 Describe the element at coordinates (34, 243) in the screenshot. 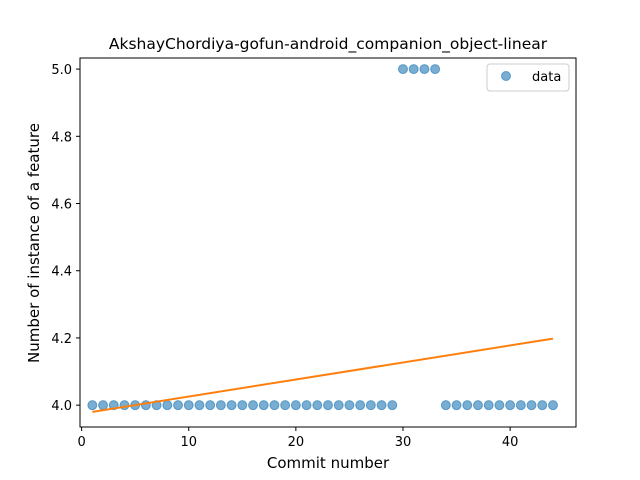

I see `y-axis-label: Number of instance of a feature` at that location.